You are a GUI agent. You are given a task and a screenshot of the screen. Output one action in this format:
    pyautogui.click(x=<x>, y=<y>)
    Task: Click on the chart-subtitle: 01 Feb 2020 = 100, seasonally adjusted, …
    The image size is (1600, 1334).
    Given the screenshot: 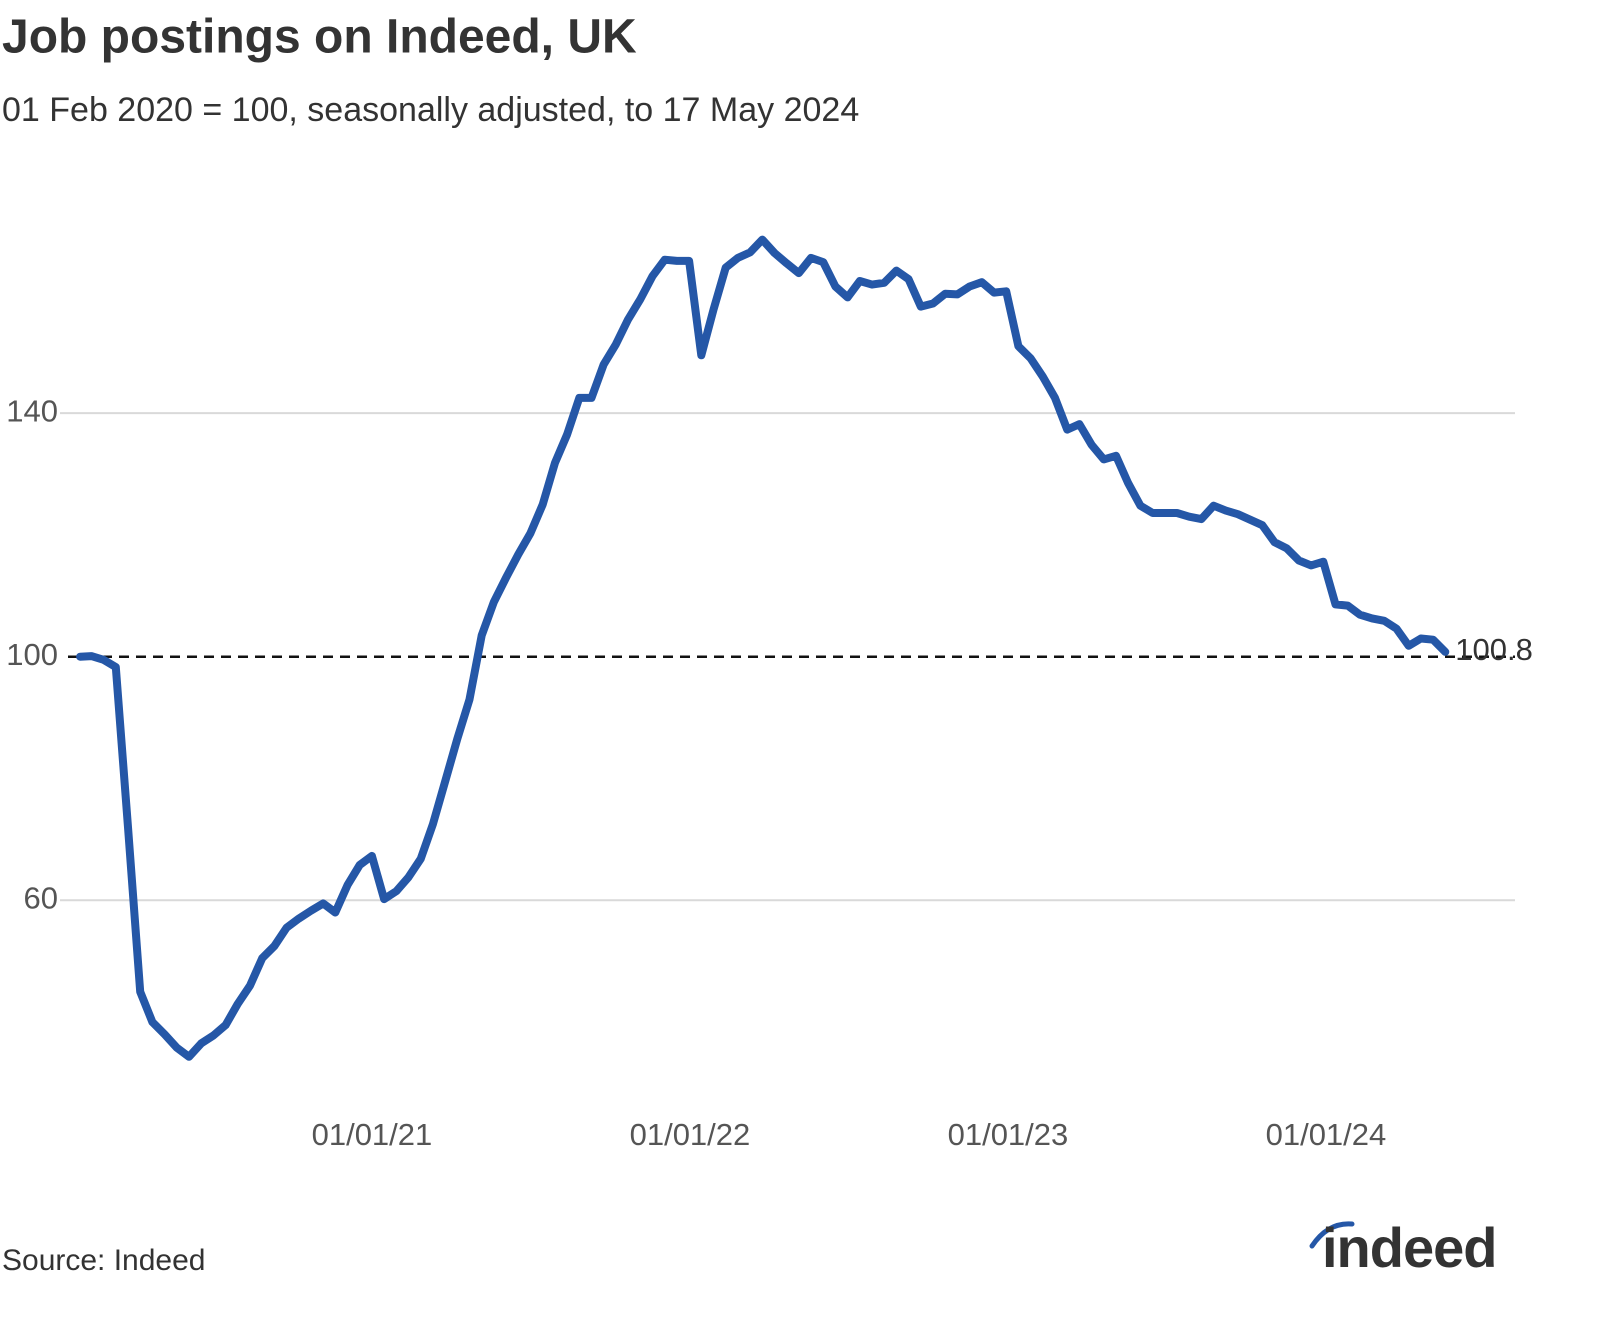 What is the action you would take?
    pyautogui.click(x=430, y=110)
    